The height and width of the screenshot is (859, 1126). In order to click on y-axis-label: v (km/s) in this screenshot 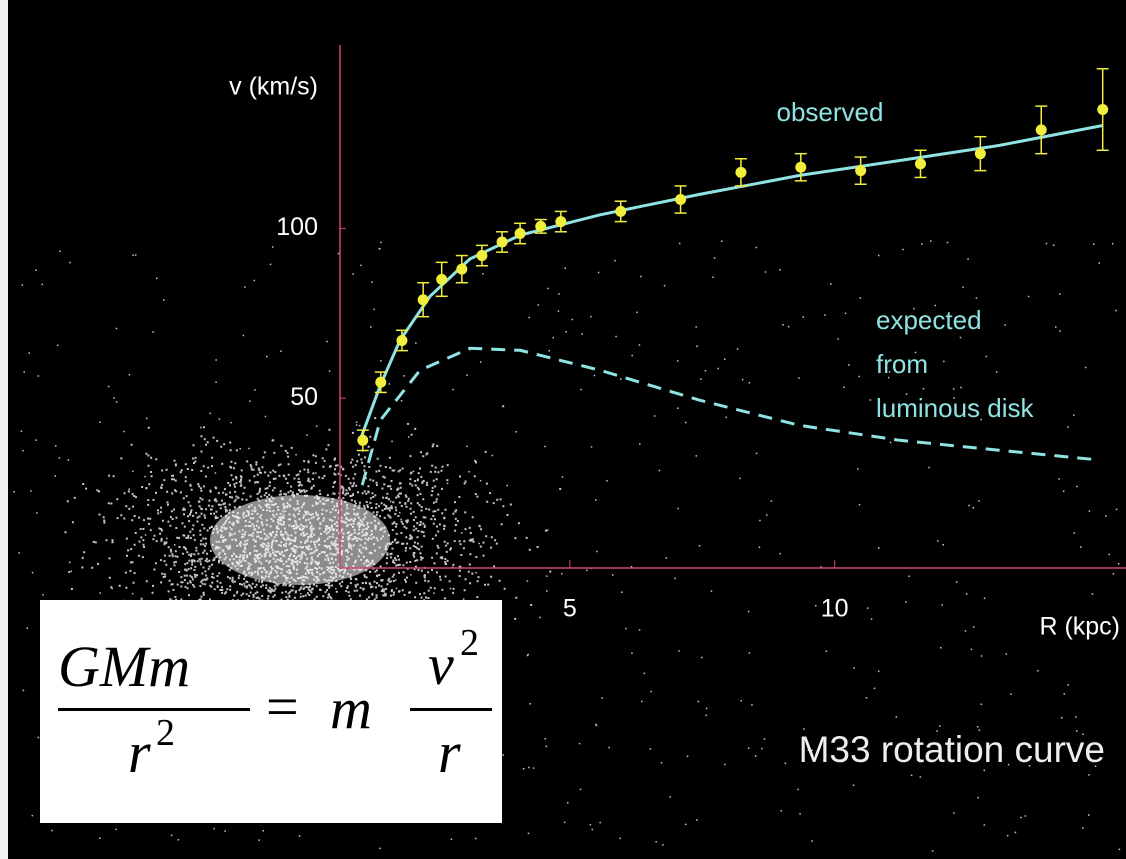, I will do `click(273, 87)`.